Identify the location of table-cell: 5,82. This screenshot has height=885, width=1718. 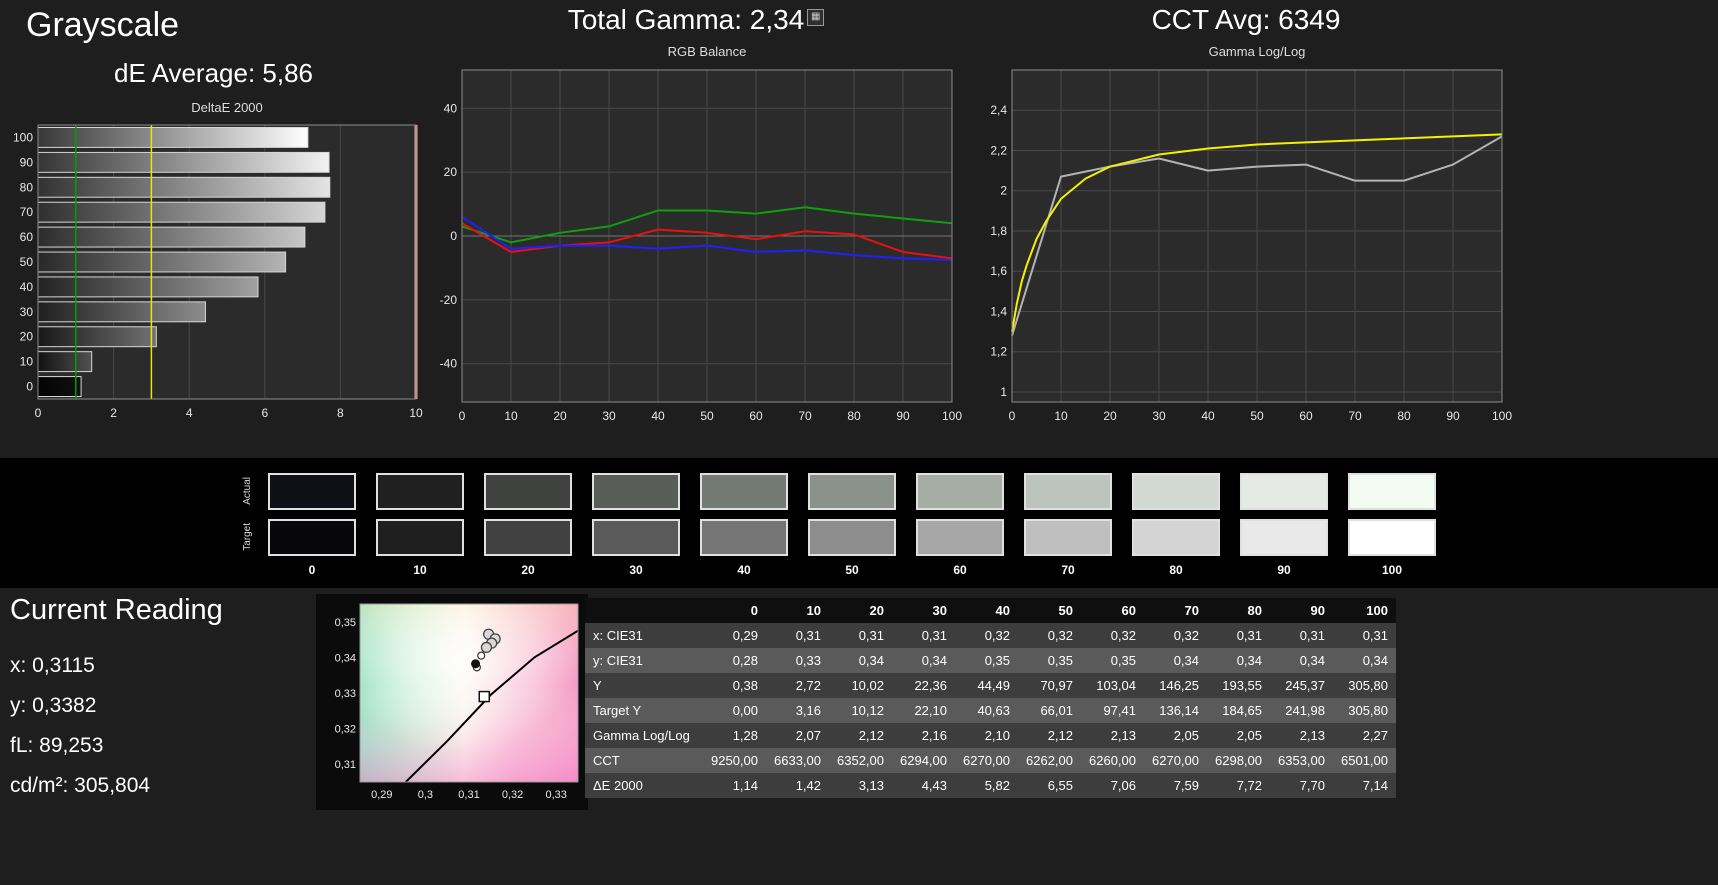
(986, 785).